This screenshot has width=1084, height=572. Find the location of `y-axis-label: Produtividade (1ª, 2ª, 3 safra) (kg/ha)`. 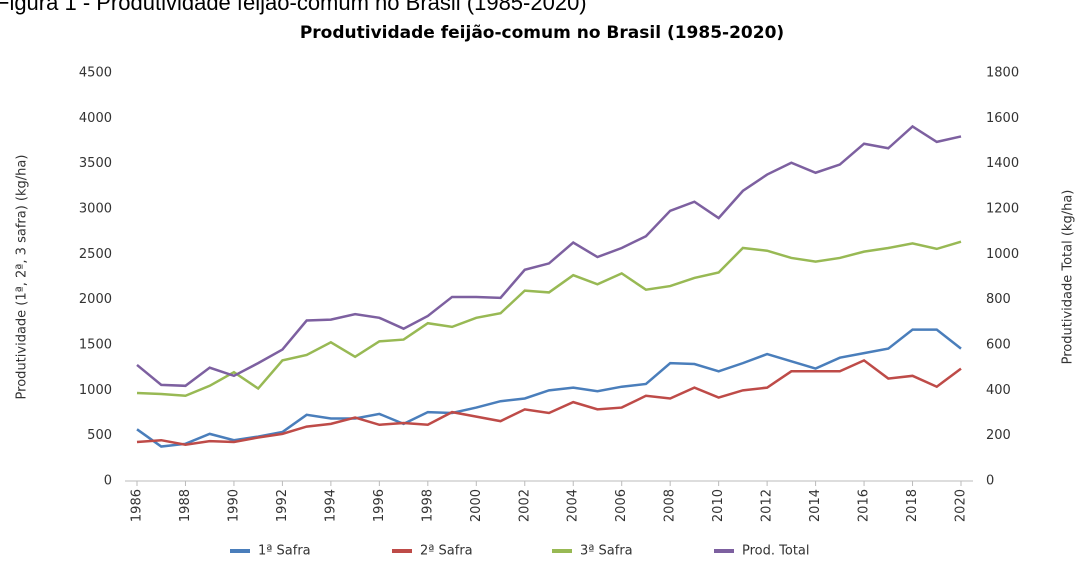

y-axis-label: Produtividade (1ª, 2ª, 3 safra) (kg/ha) is located at coordinates (22, 277).